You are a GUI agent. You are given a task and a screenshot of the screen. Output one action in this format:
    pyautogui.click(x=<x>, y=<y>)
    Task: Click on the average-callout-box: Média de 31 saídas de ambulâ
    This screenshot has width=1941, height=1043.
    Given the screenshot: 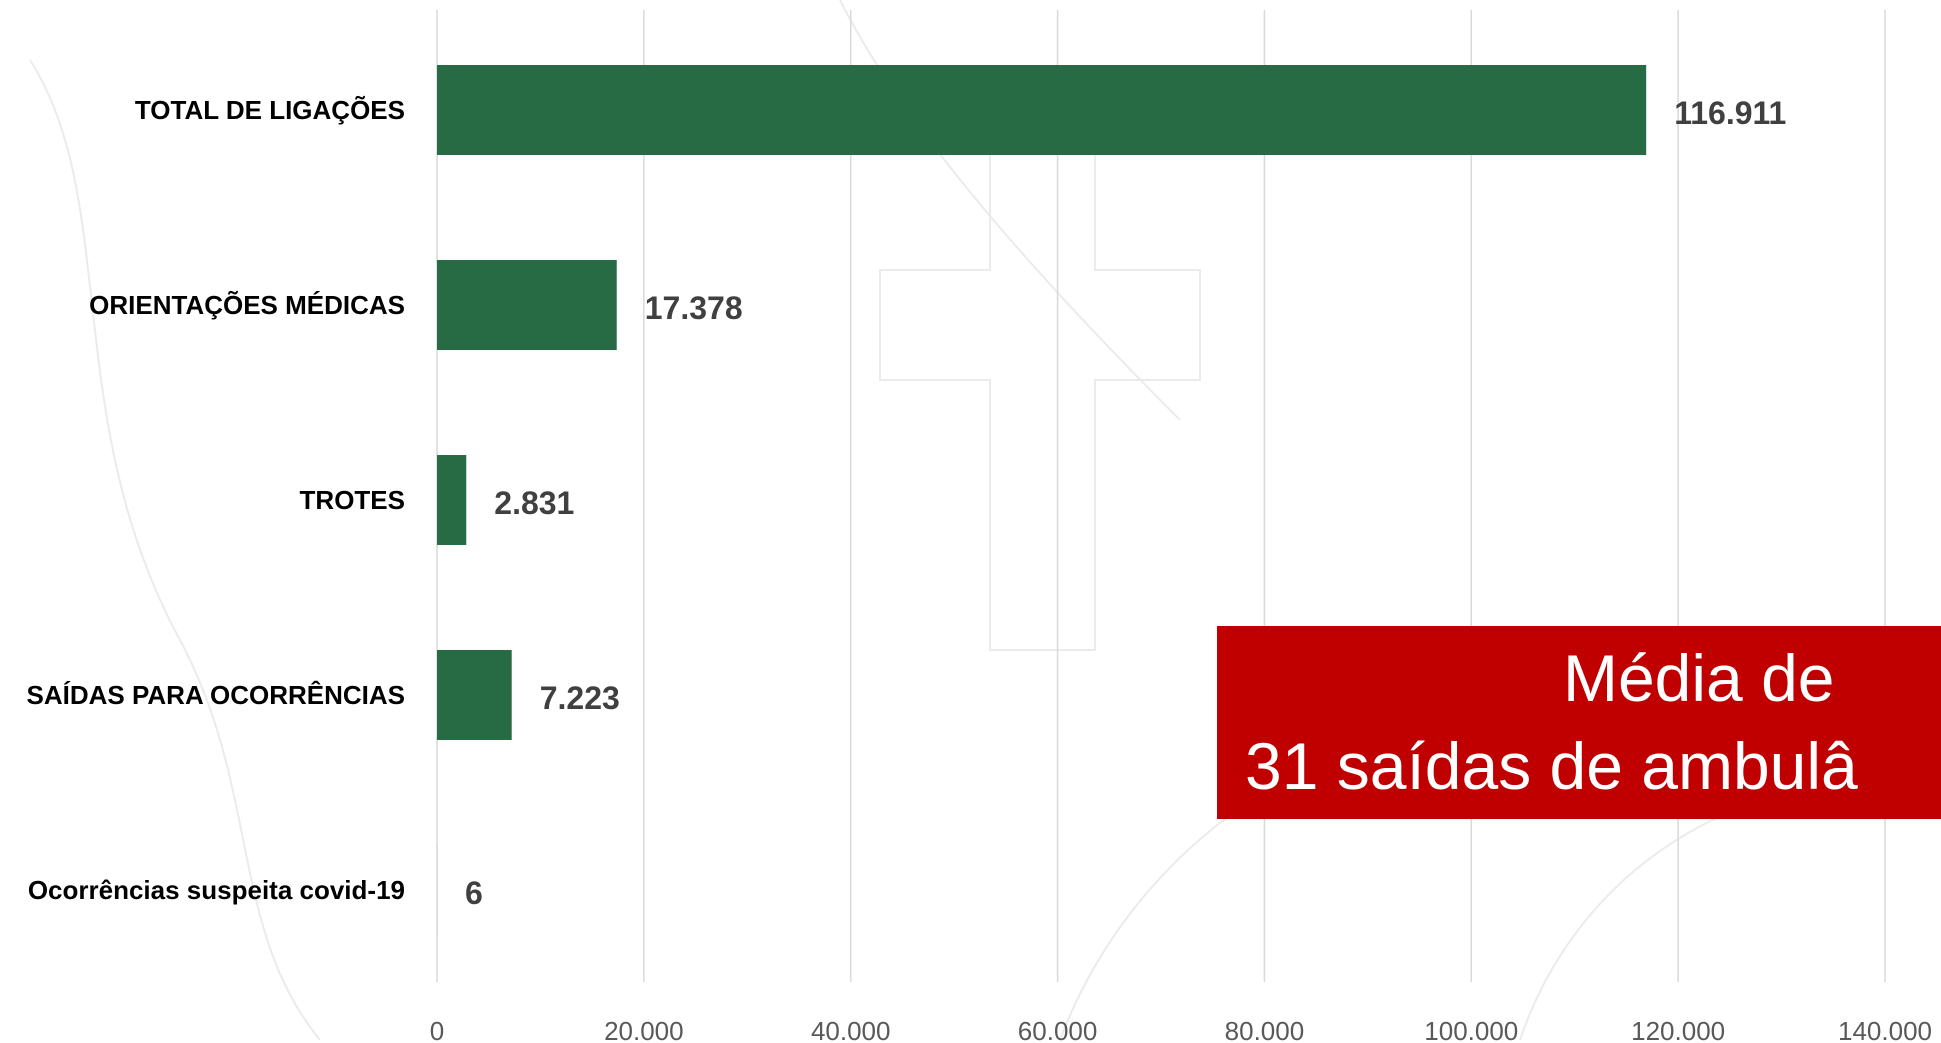 What is the action you would take?
    pyautogui.click(x=1579, y=722)
    